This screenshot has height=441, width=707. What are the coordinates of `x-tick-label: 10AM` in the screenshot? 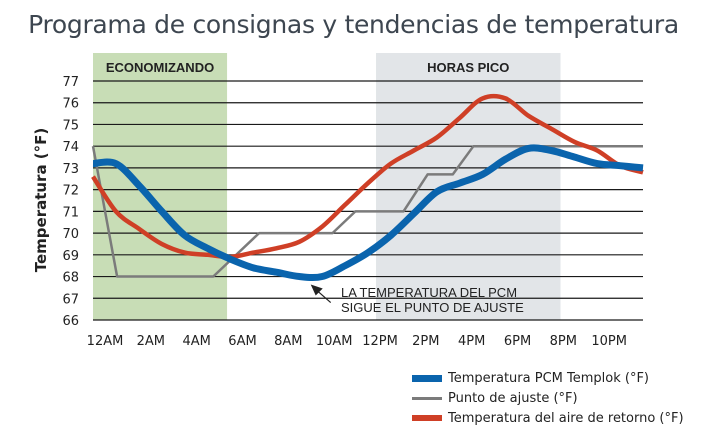 It's located at (334, 341).